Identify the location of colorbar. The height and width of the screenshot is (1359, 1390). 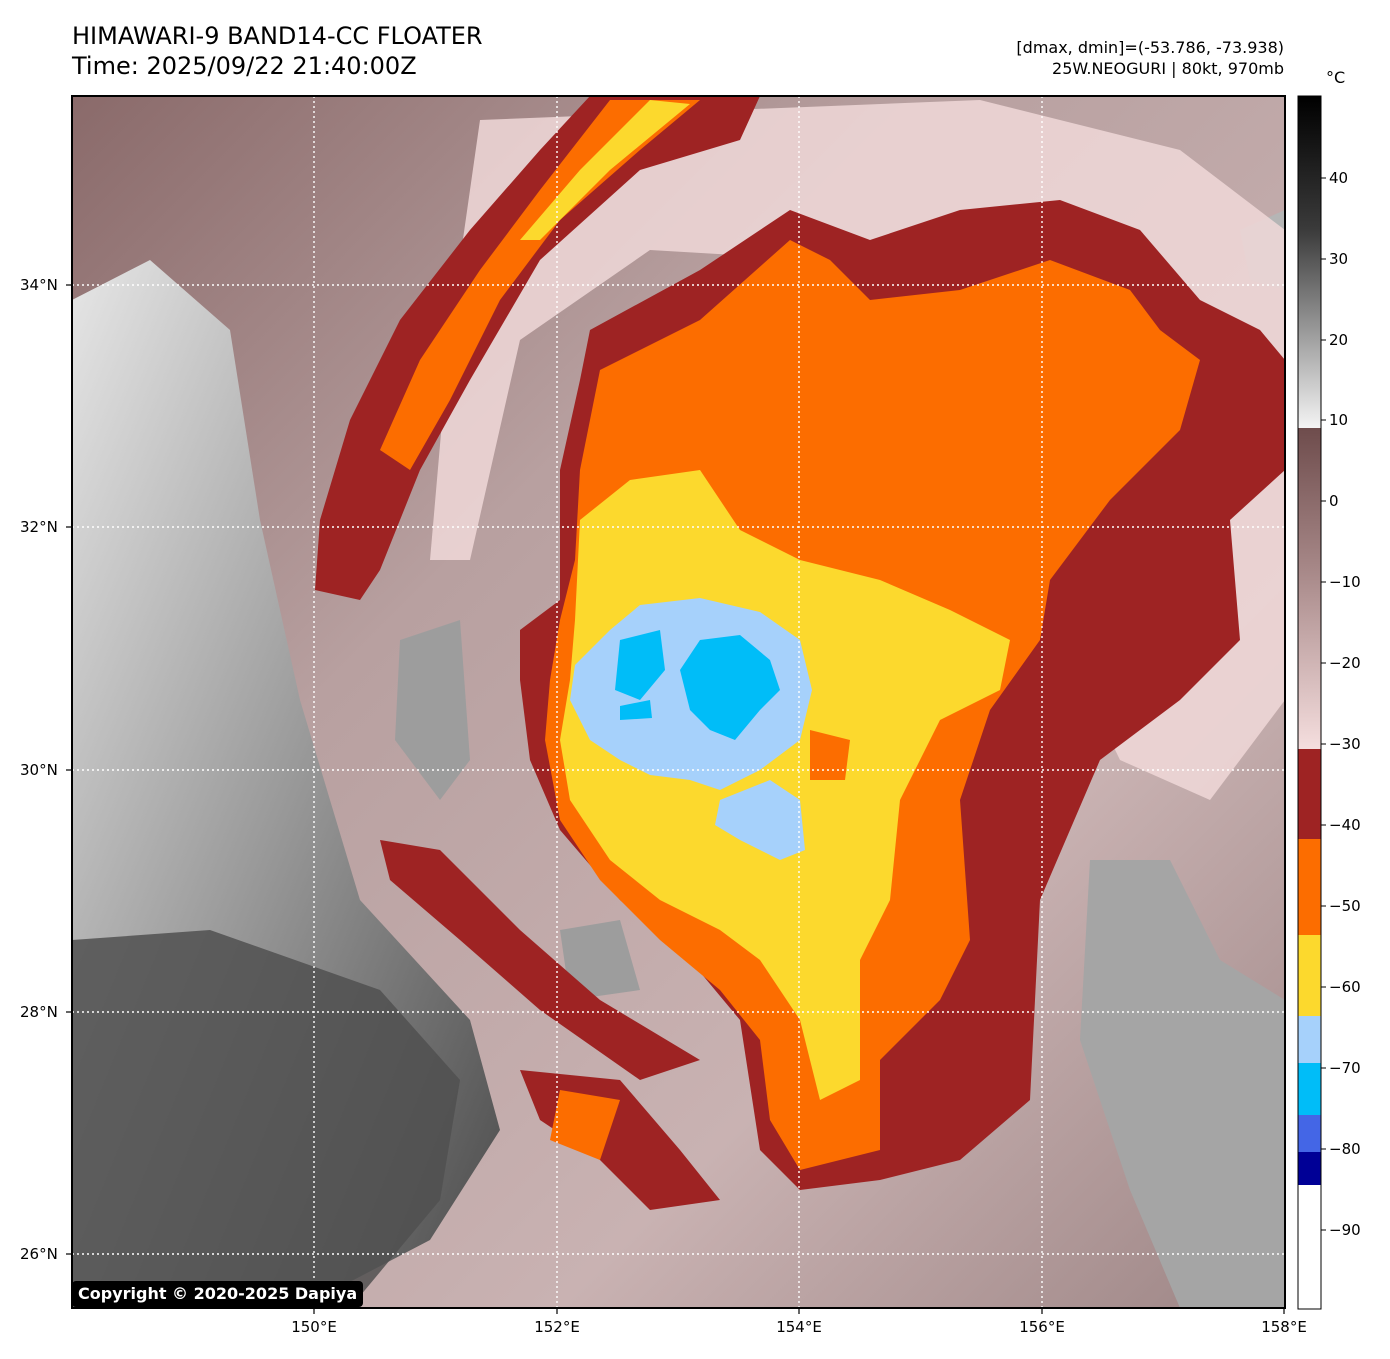
(1311, 702).